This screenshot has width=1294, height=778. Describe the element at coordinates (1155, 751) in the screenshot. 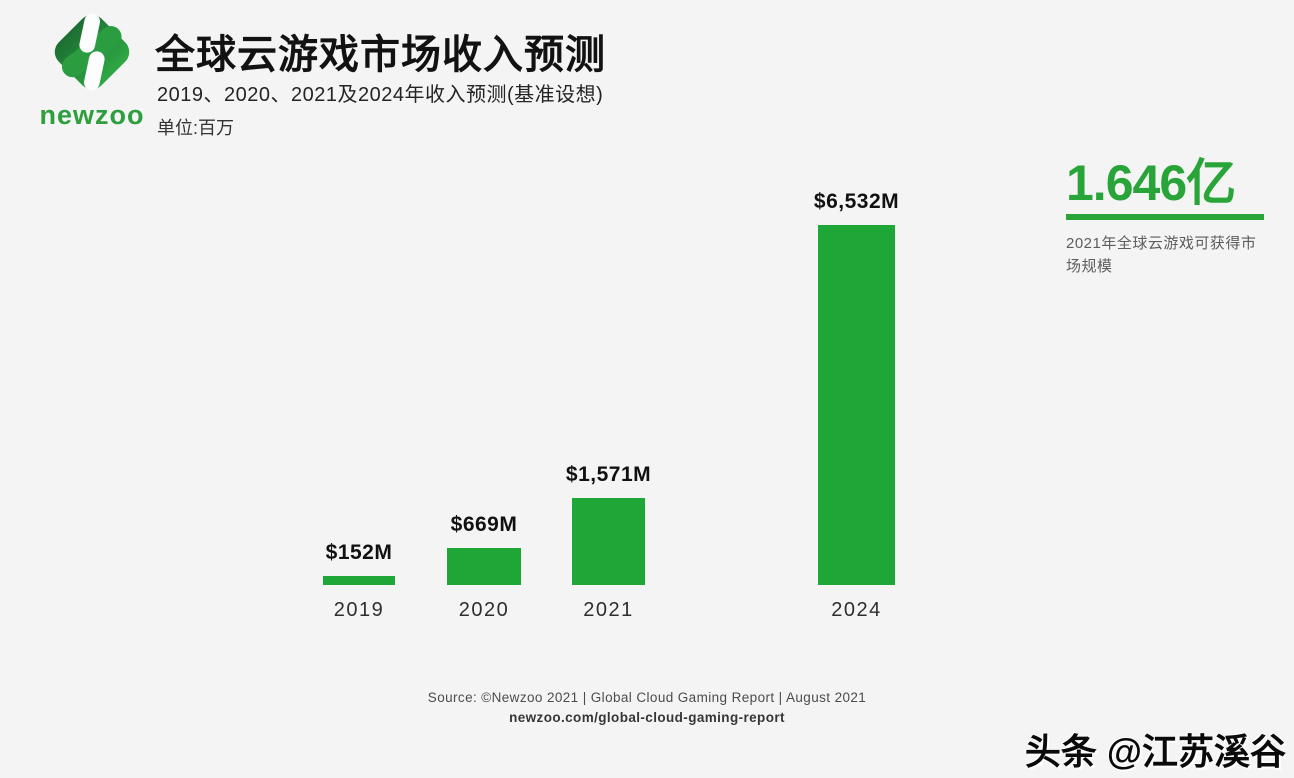

I see `toutiao-watermark: 头条 @江苏溪谷` at that location.